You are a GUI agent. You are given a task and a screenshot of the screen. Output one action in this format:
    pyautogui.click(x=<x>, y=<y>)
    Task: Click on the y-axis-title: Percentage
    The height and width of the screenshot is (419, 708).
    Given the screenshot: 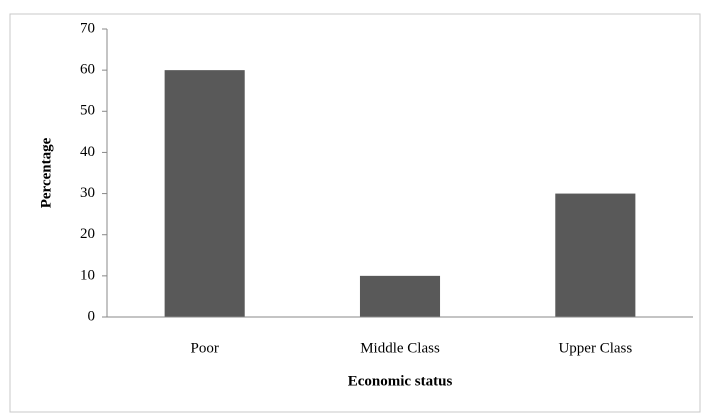 What is the action you would take?
    pyautogui.click(x=46, y=172)
    